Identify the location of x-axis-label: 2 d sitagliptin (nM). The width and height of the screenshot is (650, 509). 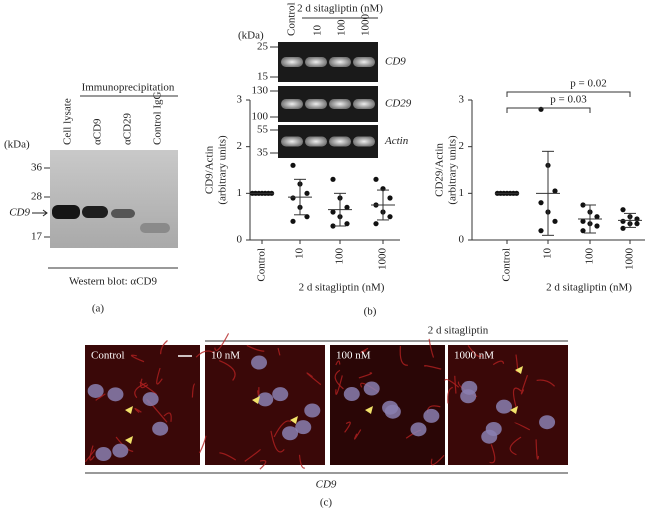
(589, 288).